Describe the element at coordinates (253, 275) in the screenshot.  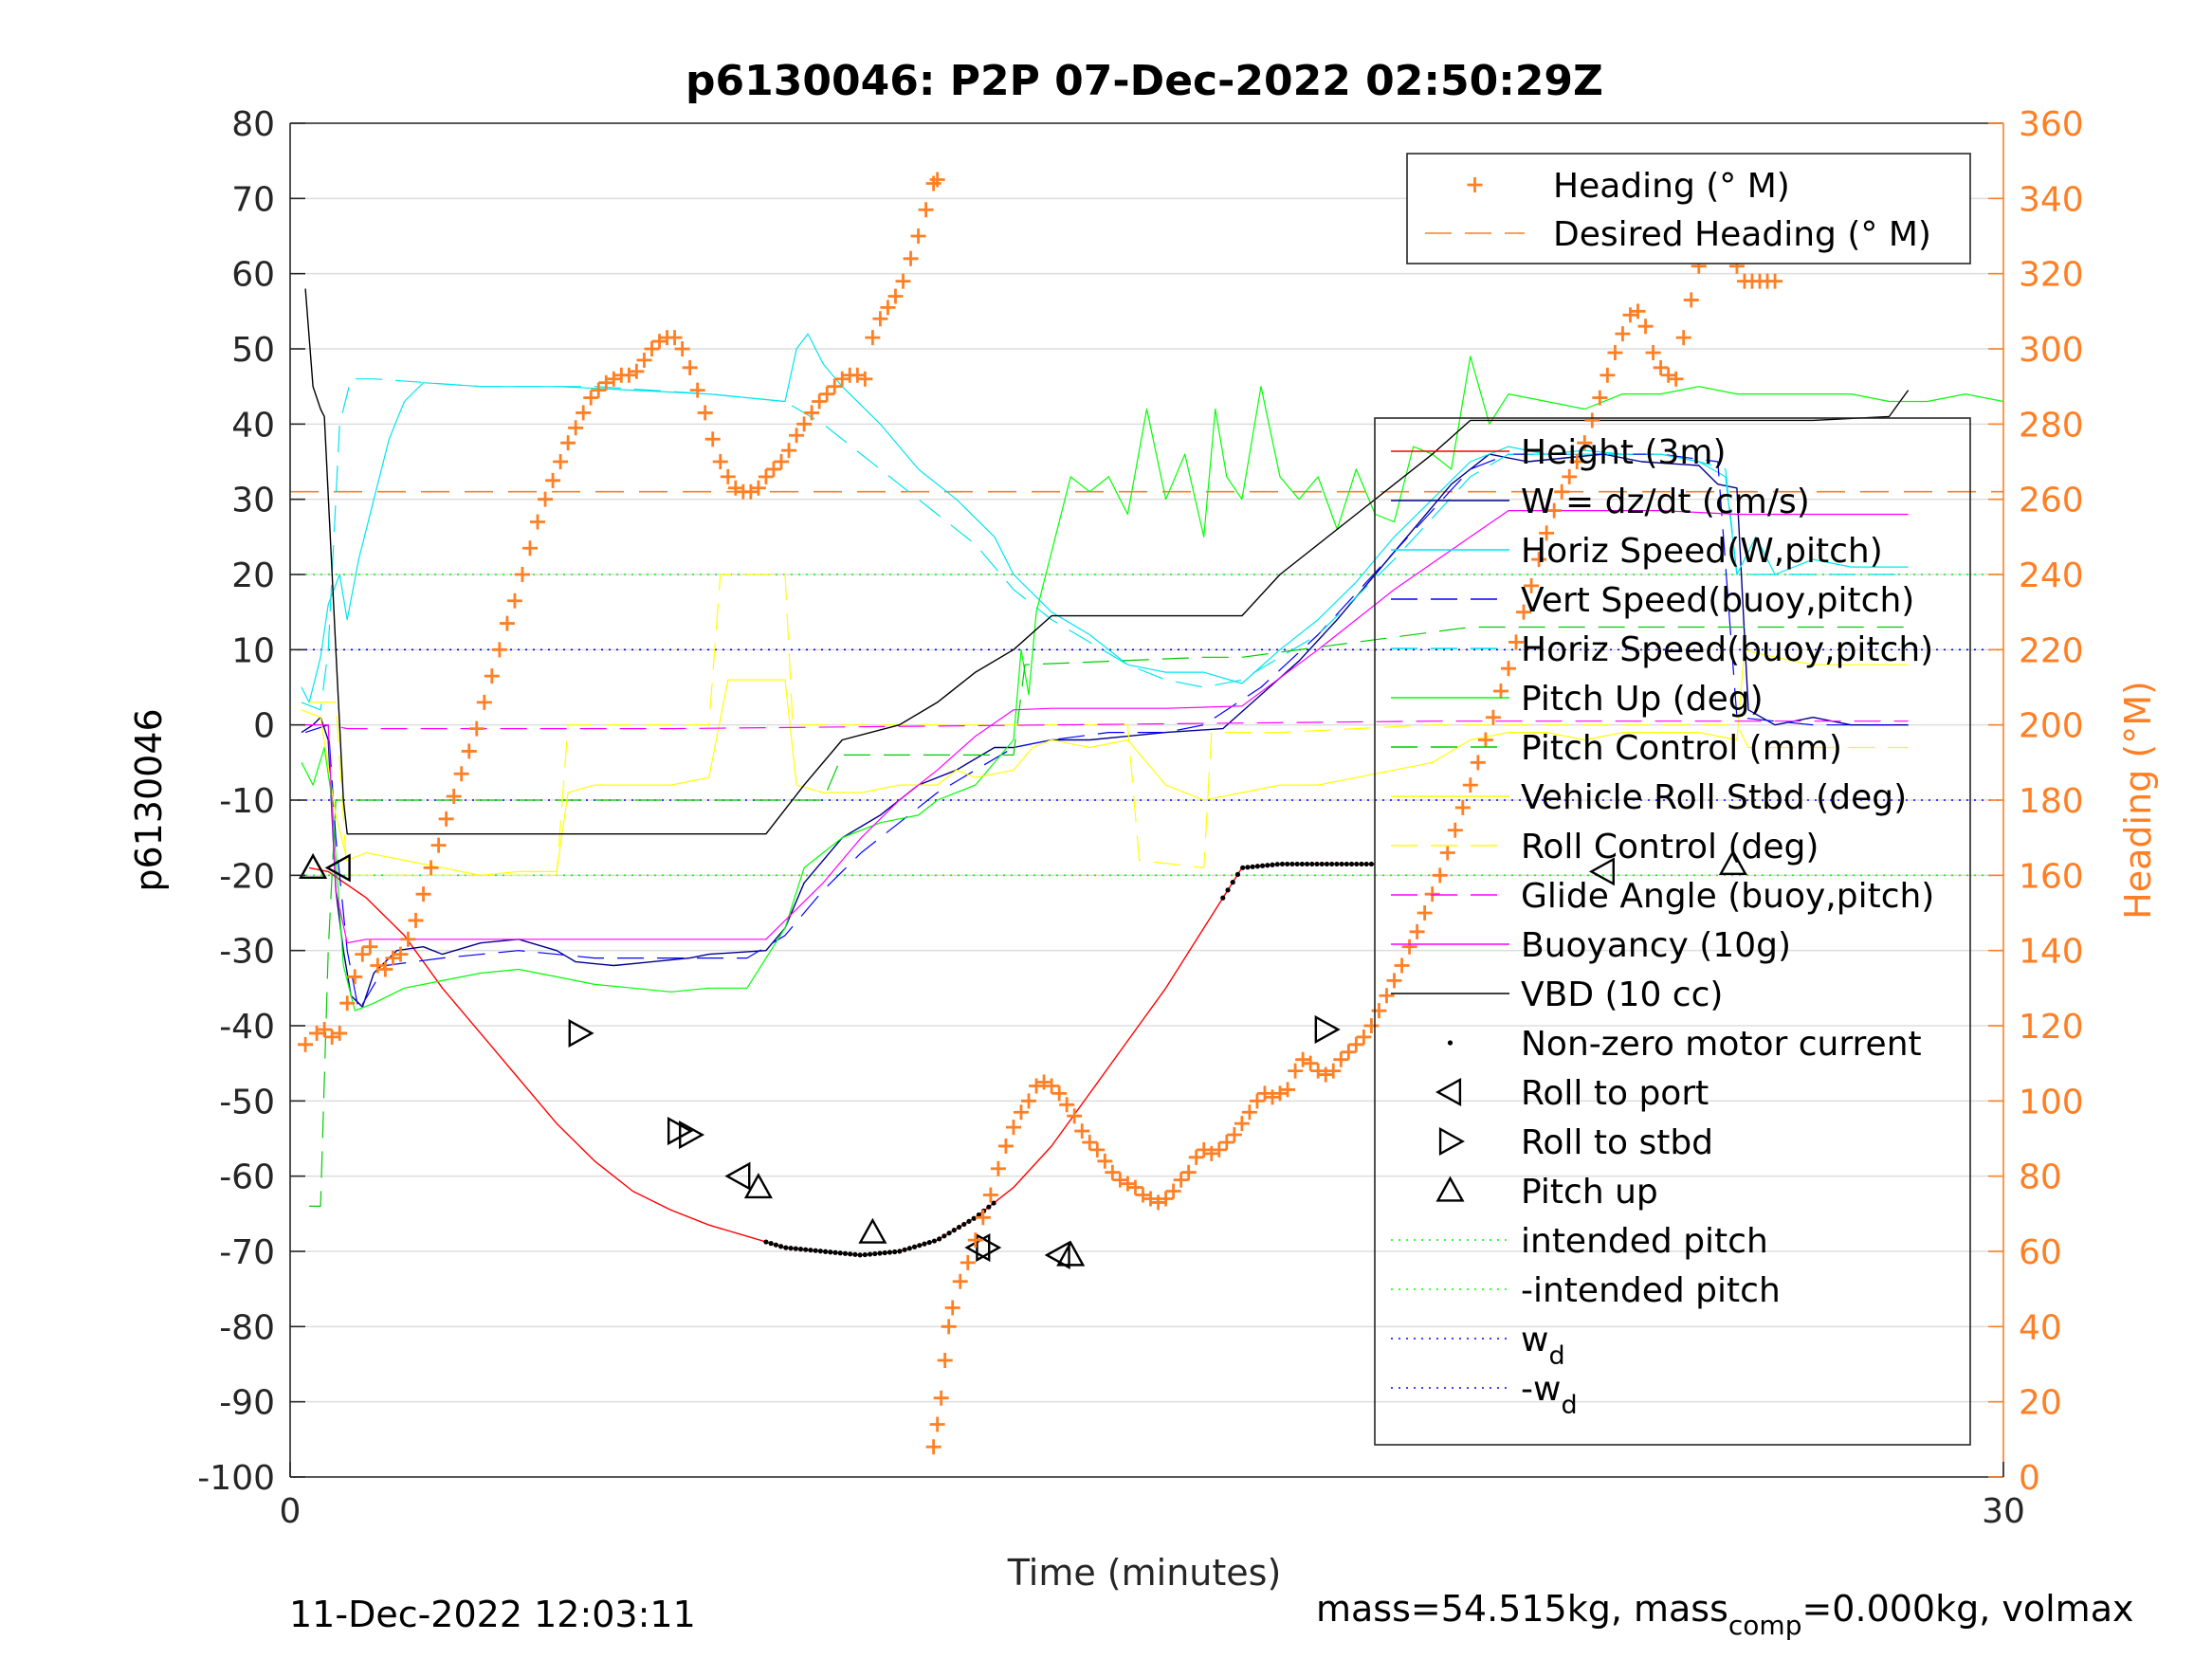
I see `y-tick-label: 60` at that location.